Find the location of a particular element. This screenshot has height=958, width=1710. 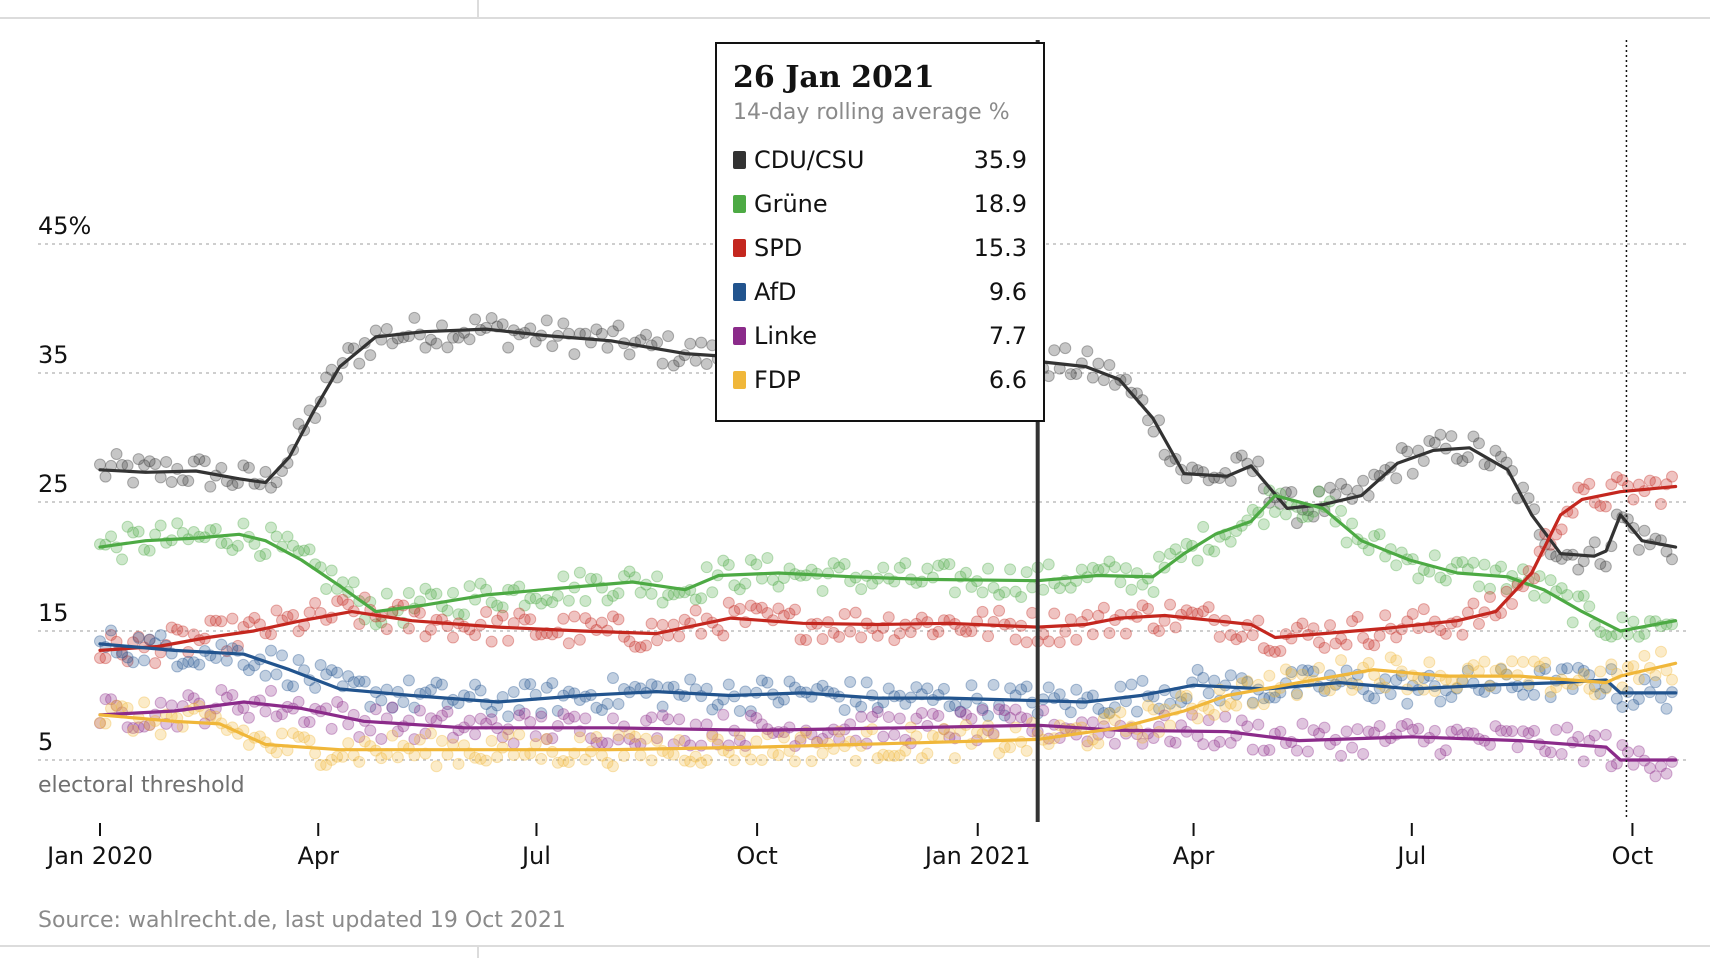

tooltip-row-linke: Linke 7.7 is located at coordinates (880, 336).